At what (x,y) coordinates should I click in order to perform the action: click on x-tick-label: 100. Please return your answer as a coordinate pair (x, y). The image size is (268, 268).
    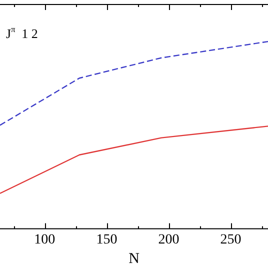
    Looking at the image, I should click on (45, 240).